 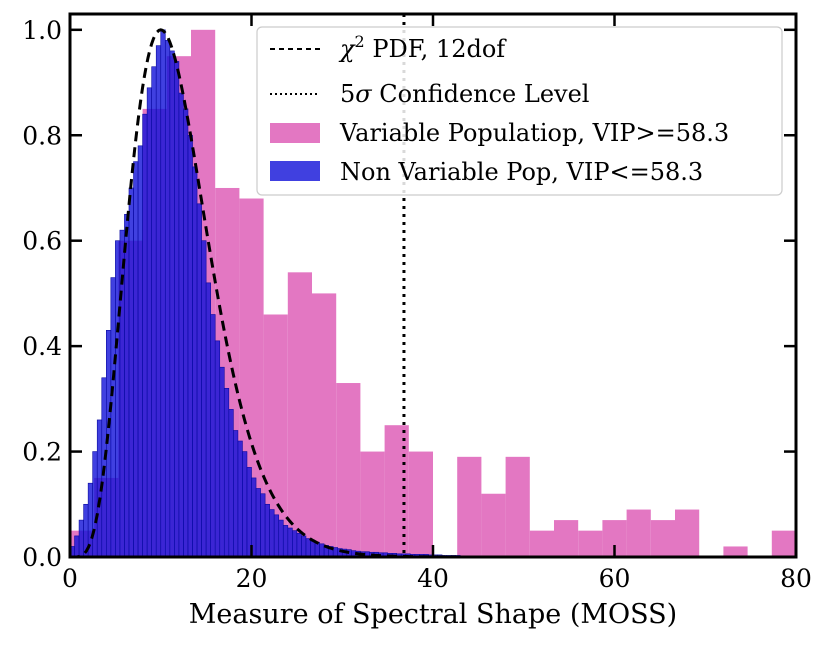 I want to click on y-tick-label: 0.4, so click(x=42, y=346).